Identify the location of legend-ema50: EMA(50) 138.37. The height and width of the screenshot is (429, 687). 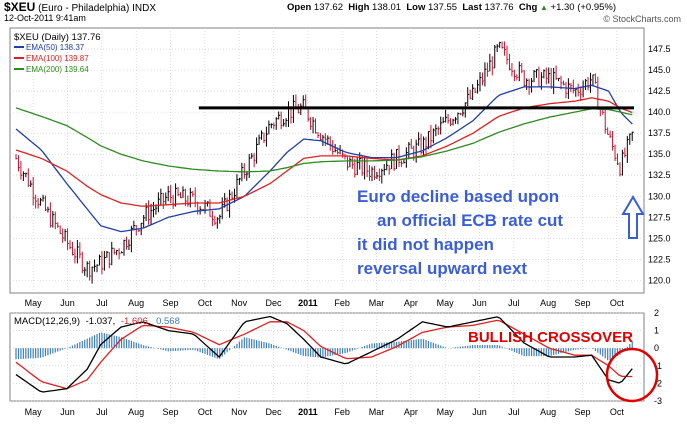
(55, 47).